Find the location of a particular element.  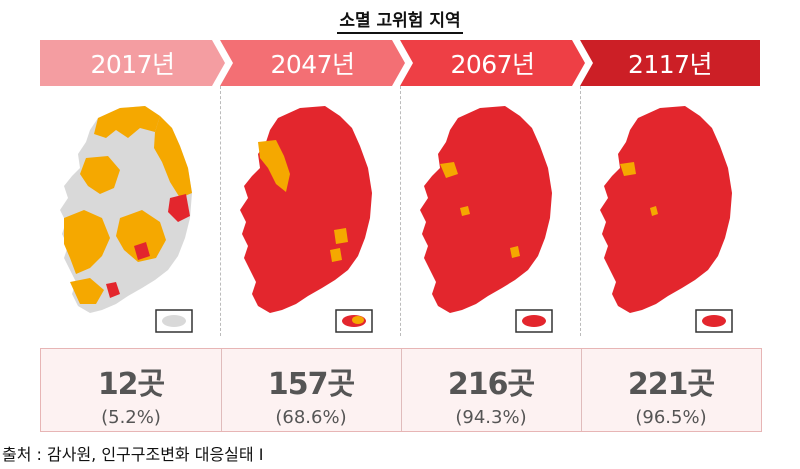

year-label: 2067년 is located at coordinates (492, 64).